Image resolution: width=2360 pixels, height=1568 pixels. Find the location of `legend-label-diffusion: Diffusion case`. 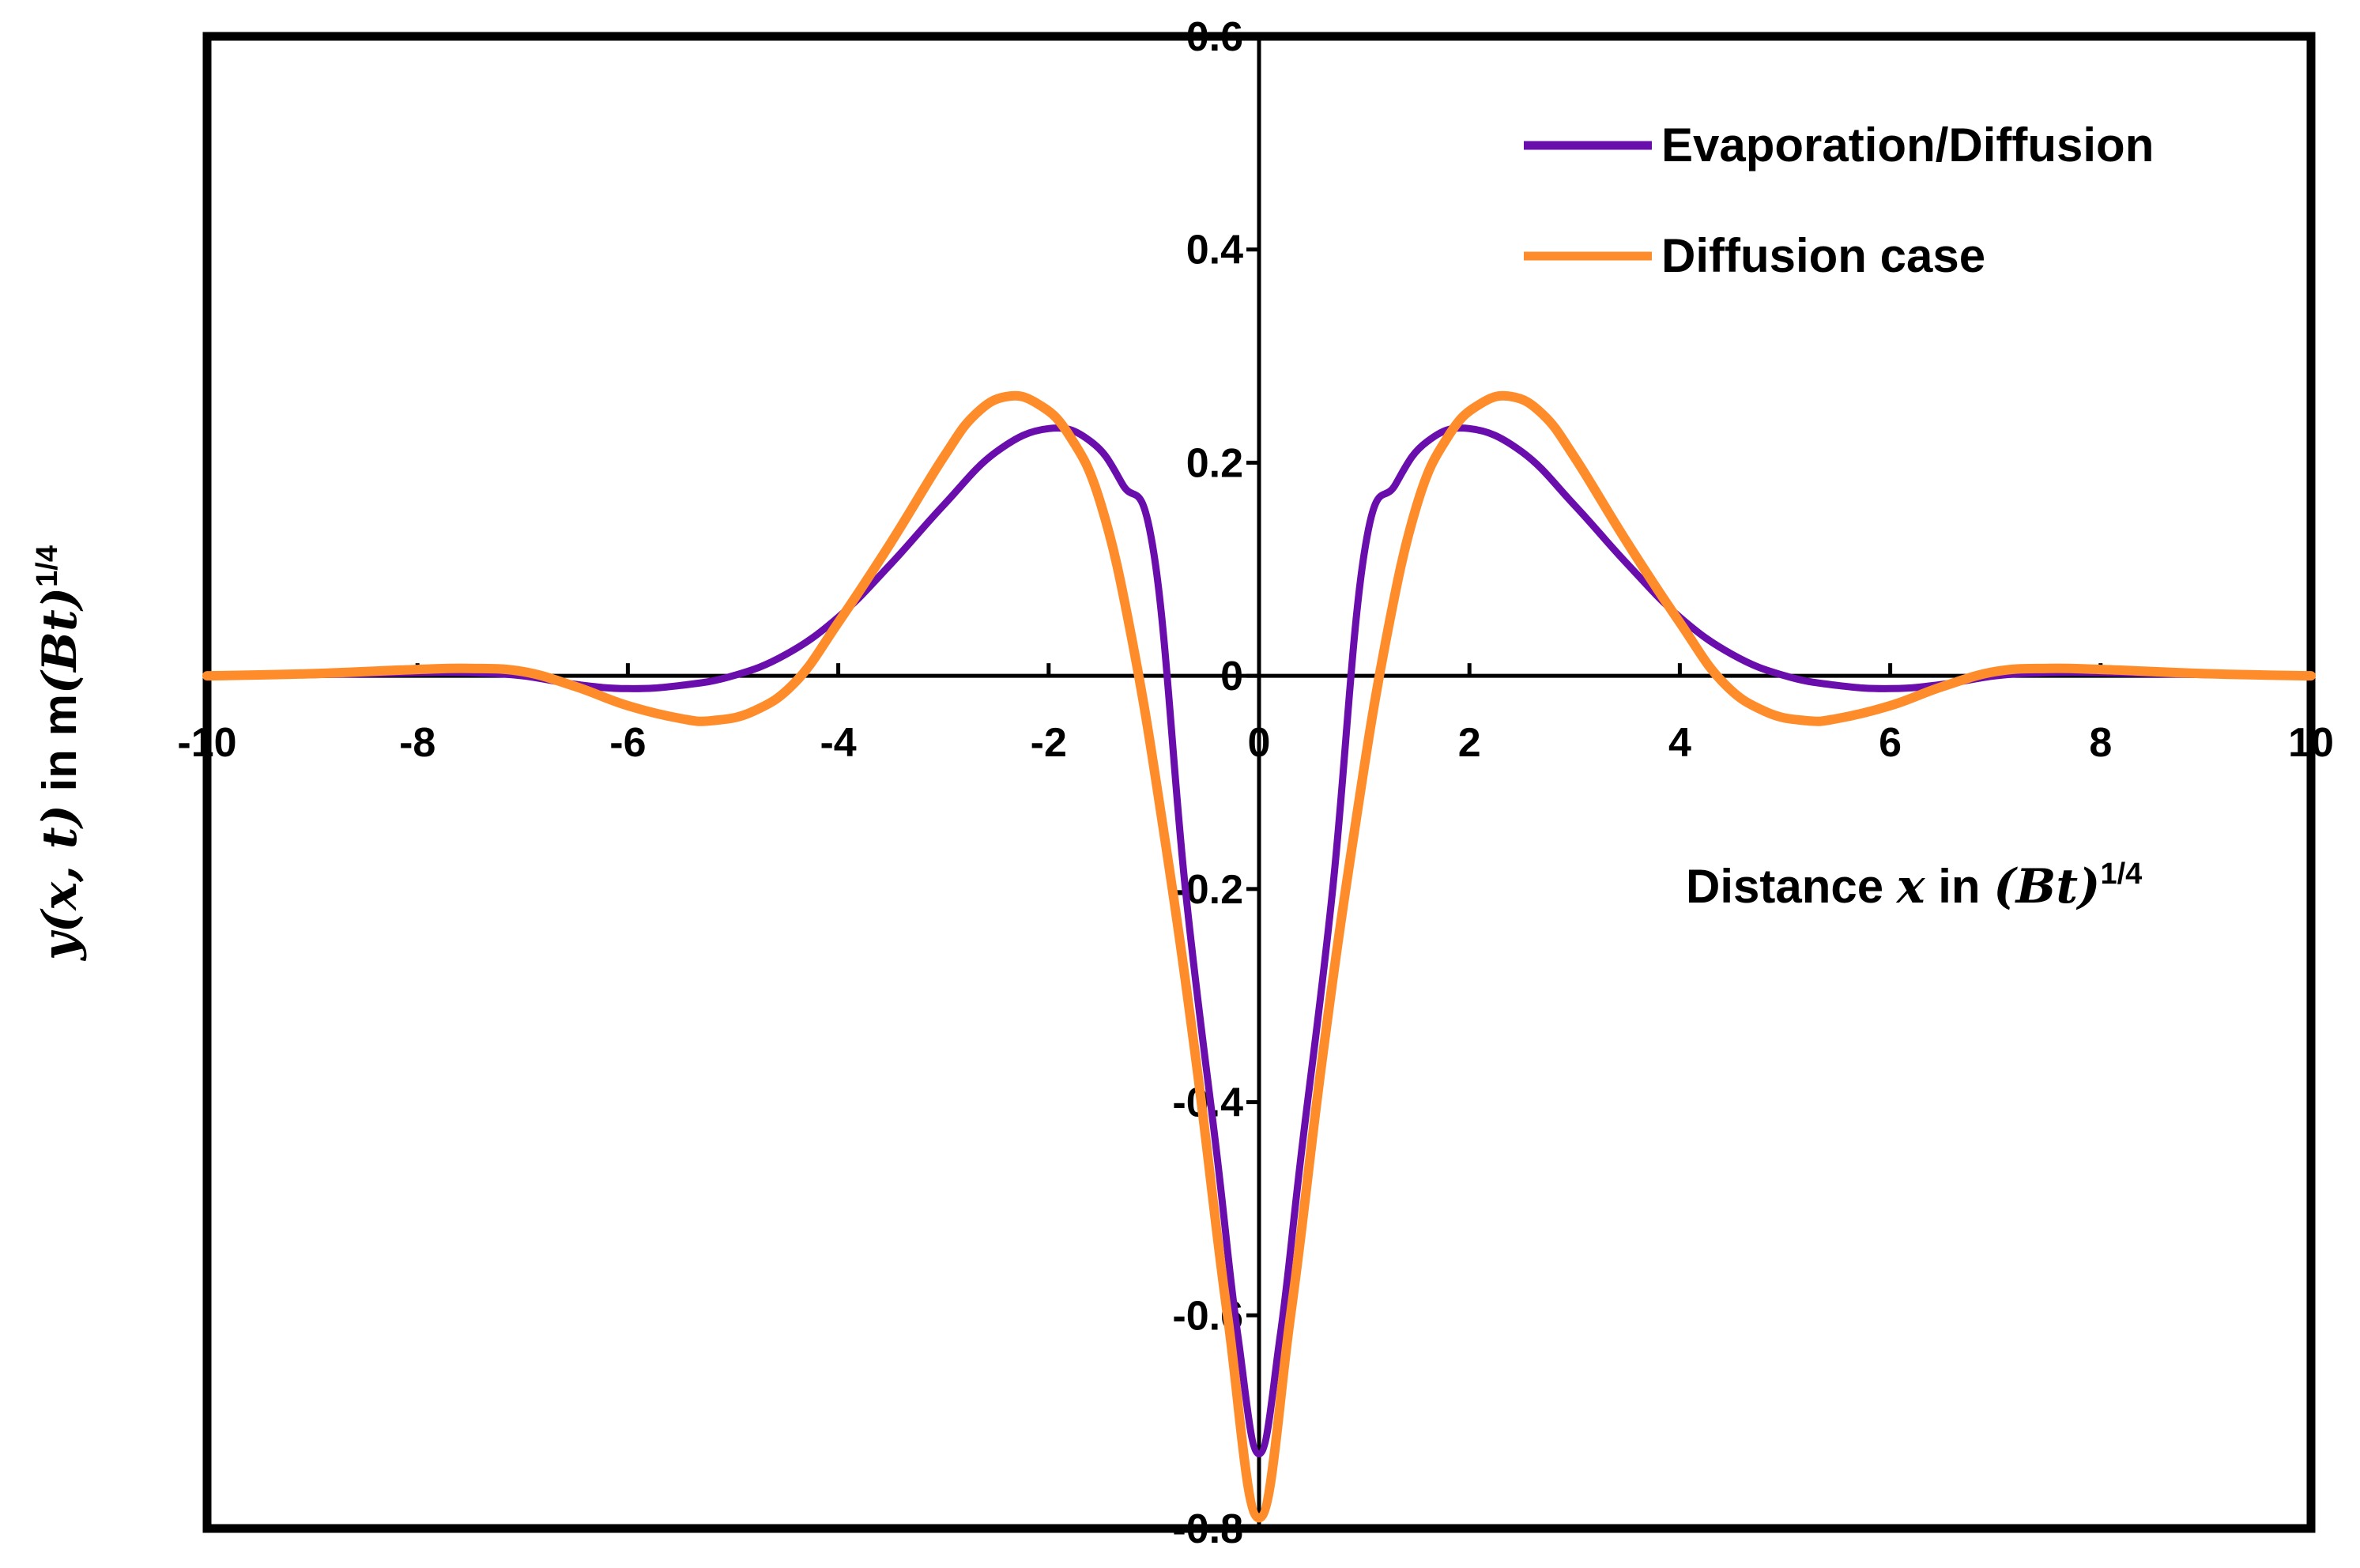

legend-label-diffusion: Diffusion case is located at coordinates (1823, 255).